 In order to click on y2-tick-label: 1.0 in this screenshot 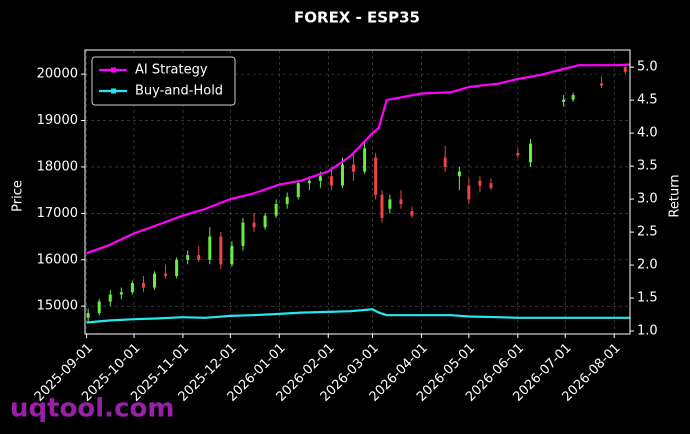, I will do `click(647, 331)`.